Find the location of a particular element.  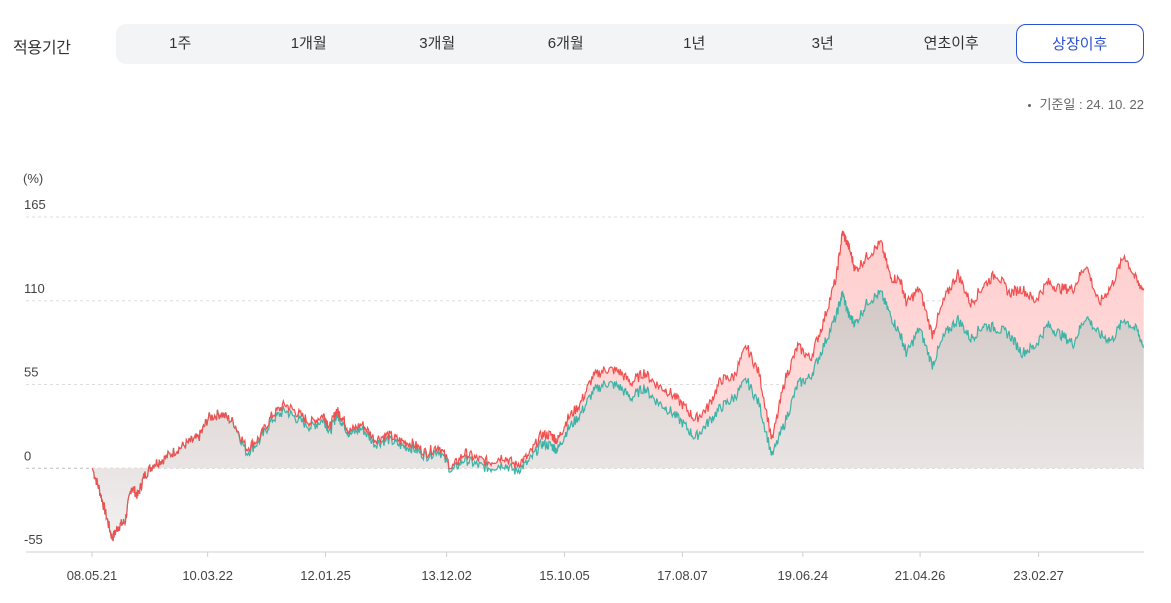

bullet-icon is located at coordinates (1030, 106).